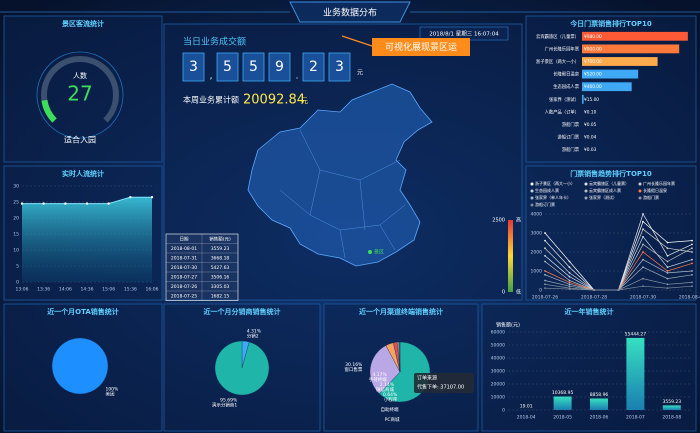 This screenshot has height=433, width=700. I want to click on table-cell: 2018-07-26, so click(184, 287).